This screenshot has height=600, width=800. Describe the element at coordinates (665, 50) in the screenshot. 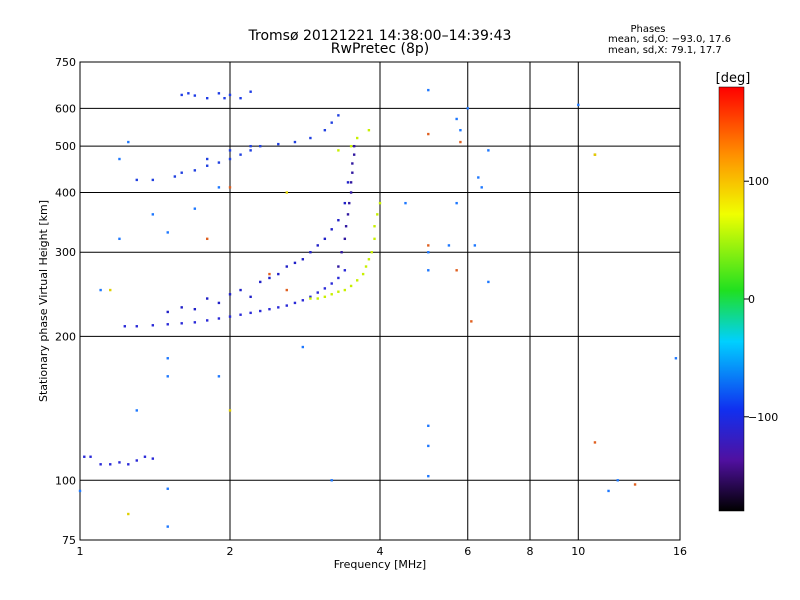

I see `stats-x-mode: mean, sd,X: 79.1, 17.7` at that location.